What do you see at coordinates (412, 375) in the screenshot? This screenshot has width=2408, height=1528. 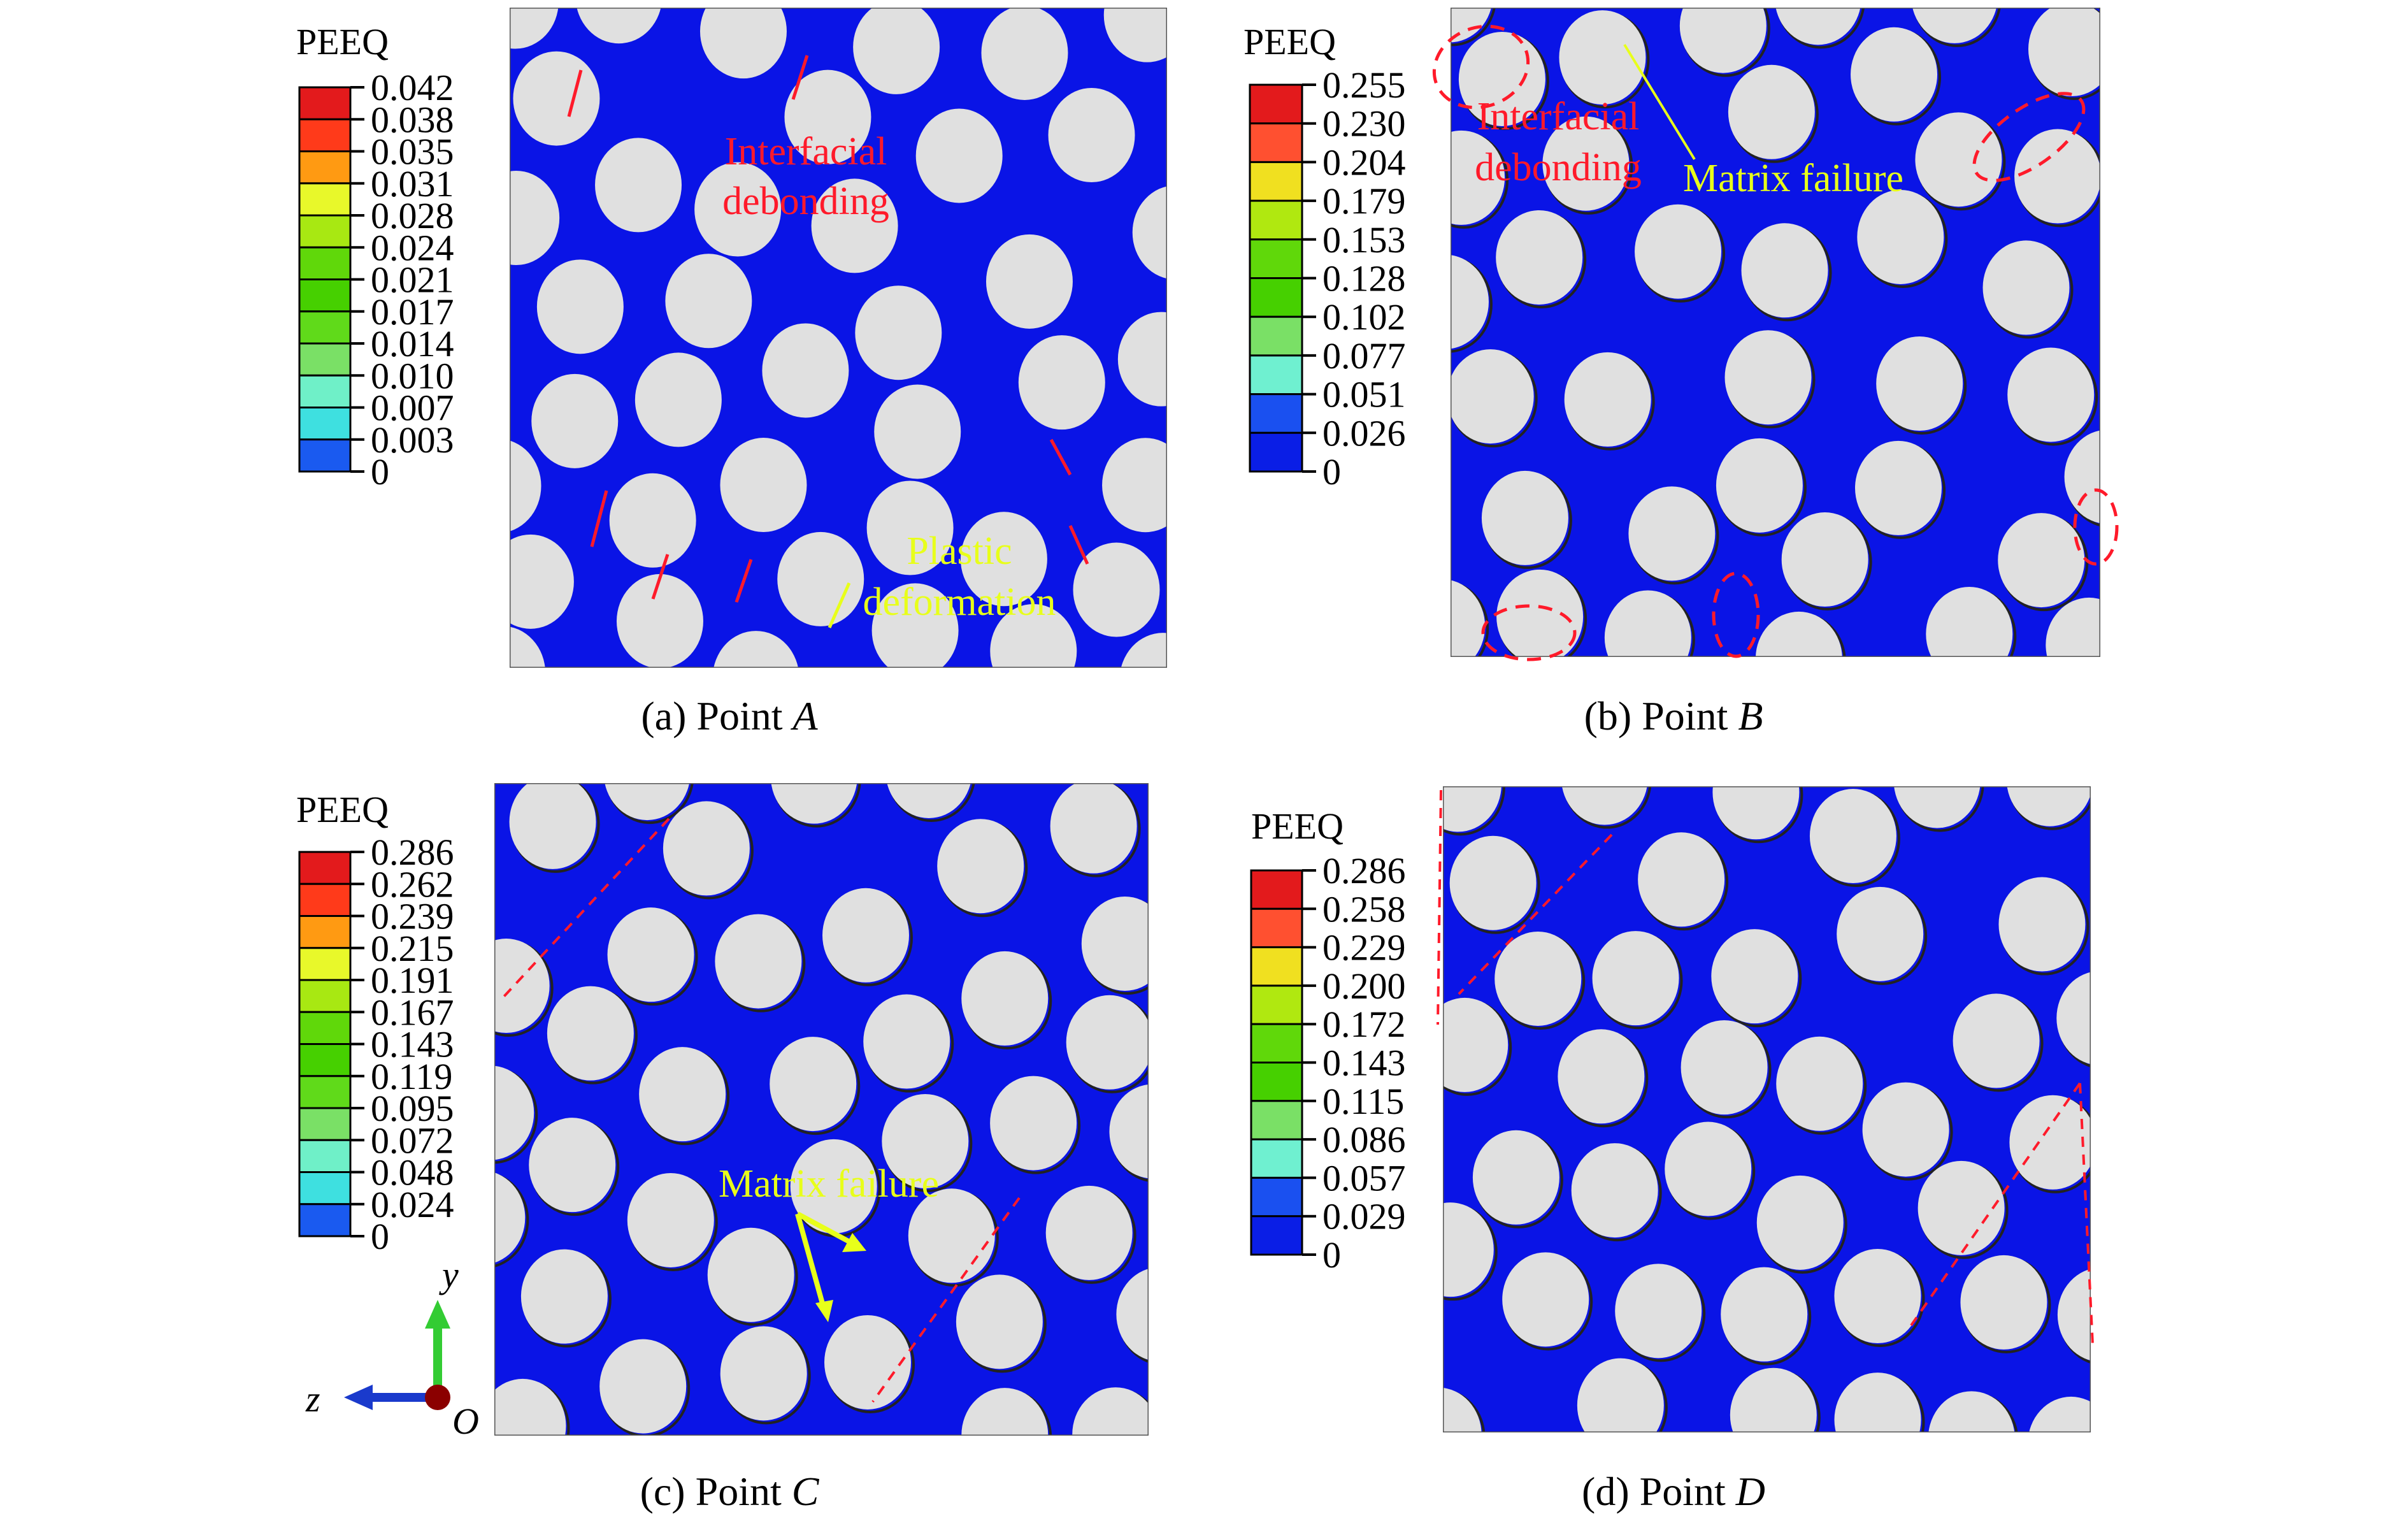 I see `legend-tick-label: 0.010` at bounding box center [412, 375].